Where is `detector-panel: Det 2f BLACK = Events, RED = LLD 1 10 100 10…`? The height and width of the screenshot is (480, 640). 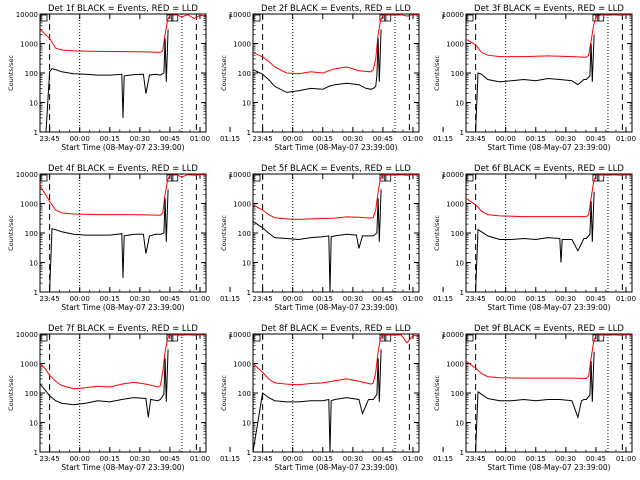
detector-panel: Det 2f BLACK = Events, RED = LLD 1 10 100 10… is located at coordinates (336, 78).